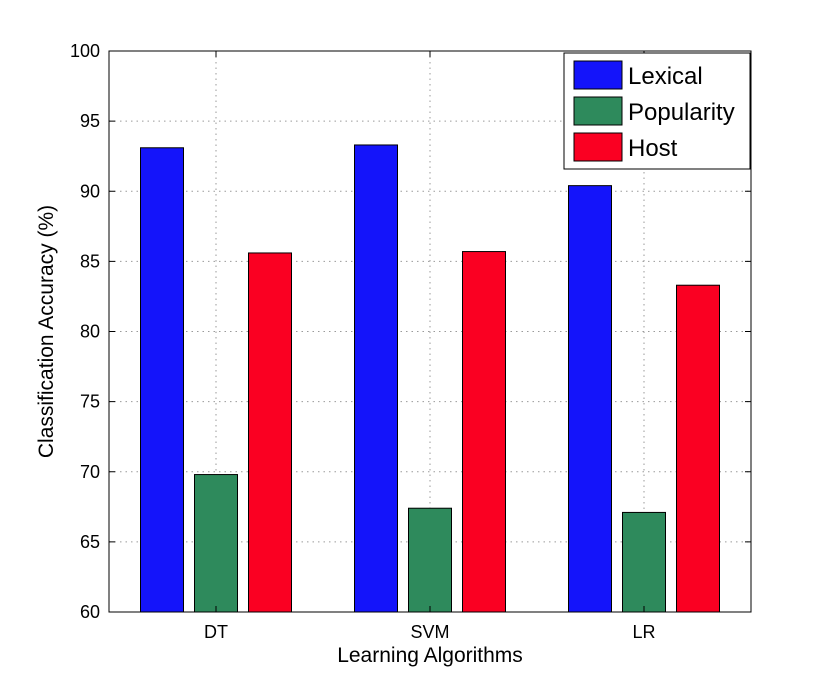  Describe the element at coordinates (270, 432) in the screenshot. I see `bar-dt-host` at that location.